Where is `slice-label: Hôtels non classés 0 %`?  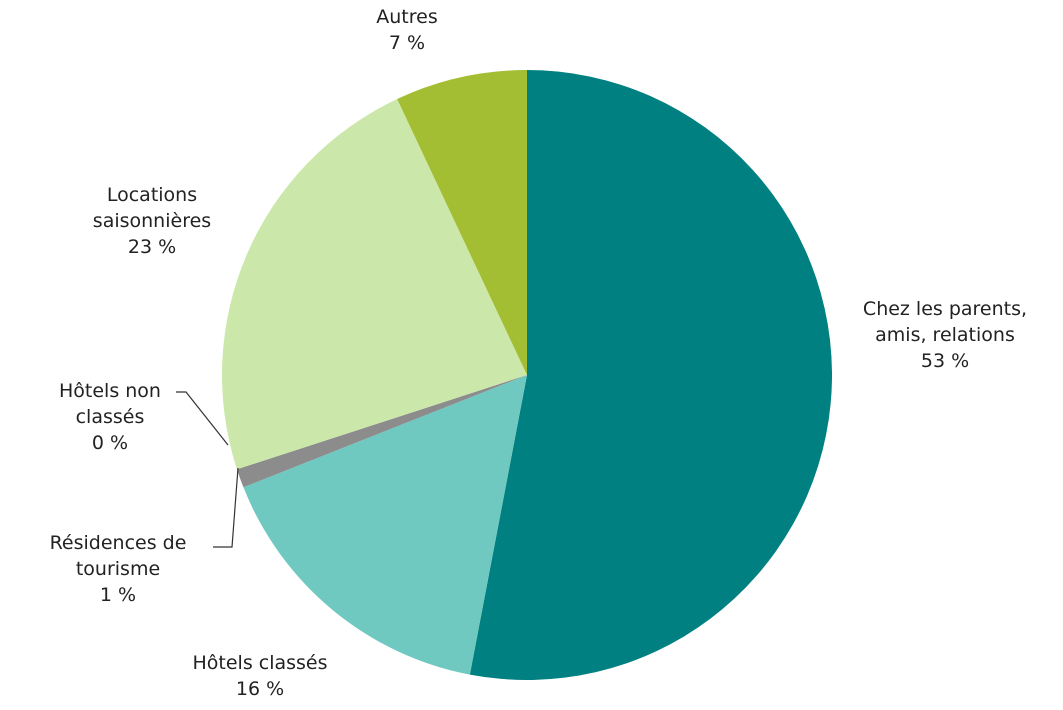
slice-label: Hôtels non classés 0 % is located at coordinates (110, 417).